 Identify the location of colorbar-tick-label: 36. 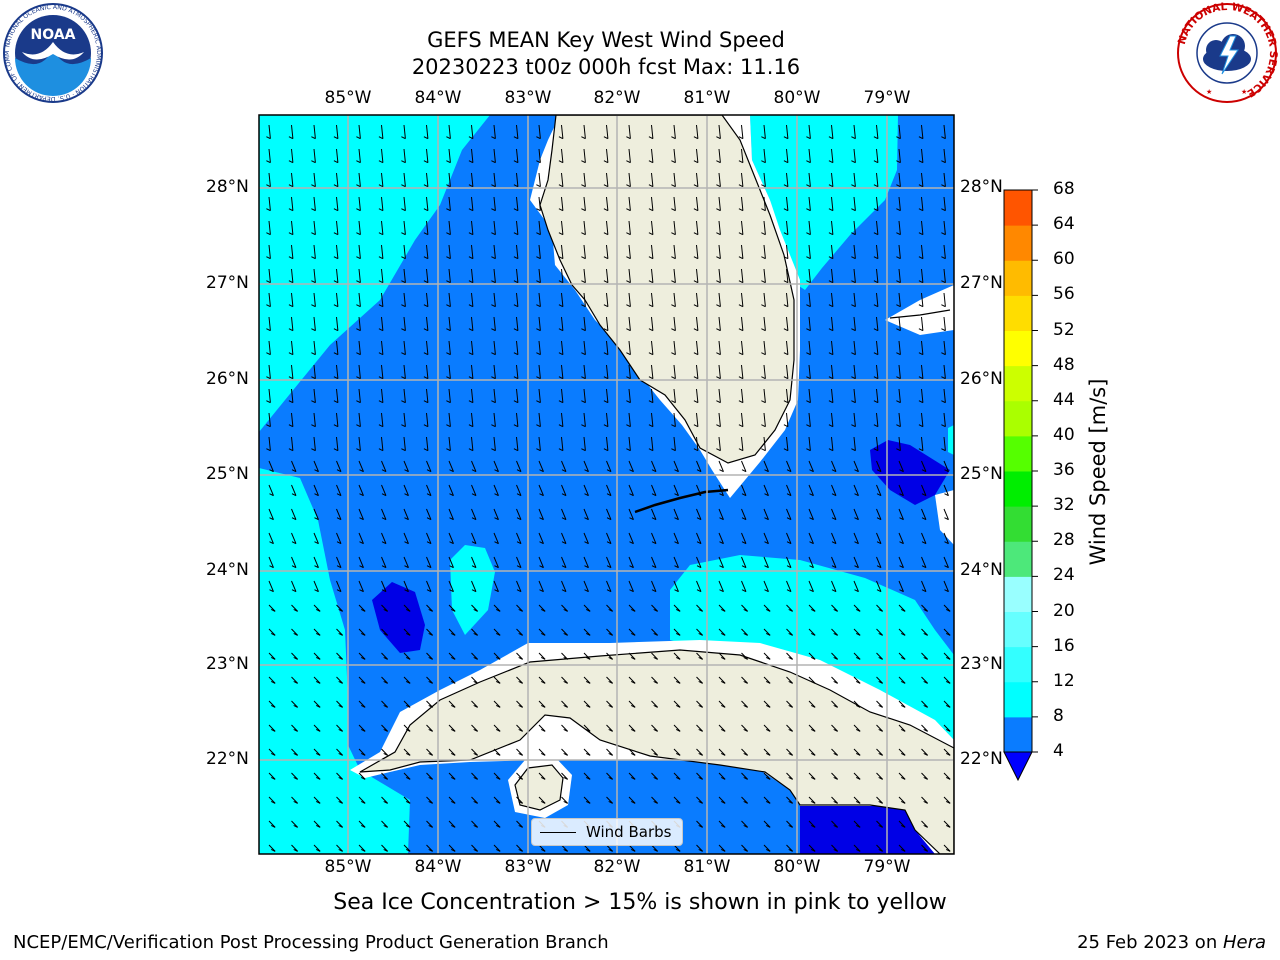
(1064, 470).